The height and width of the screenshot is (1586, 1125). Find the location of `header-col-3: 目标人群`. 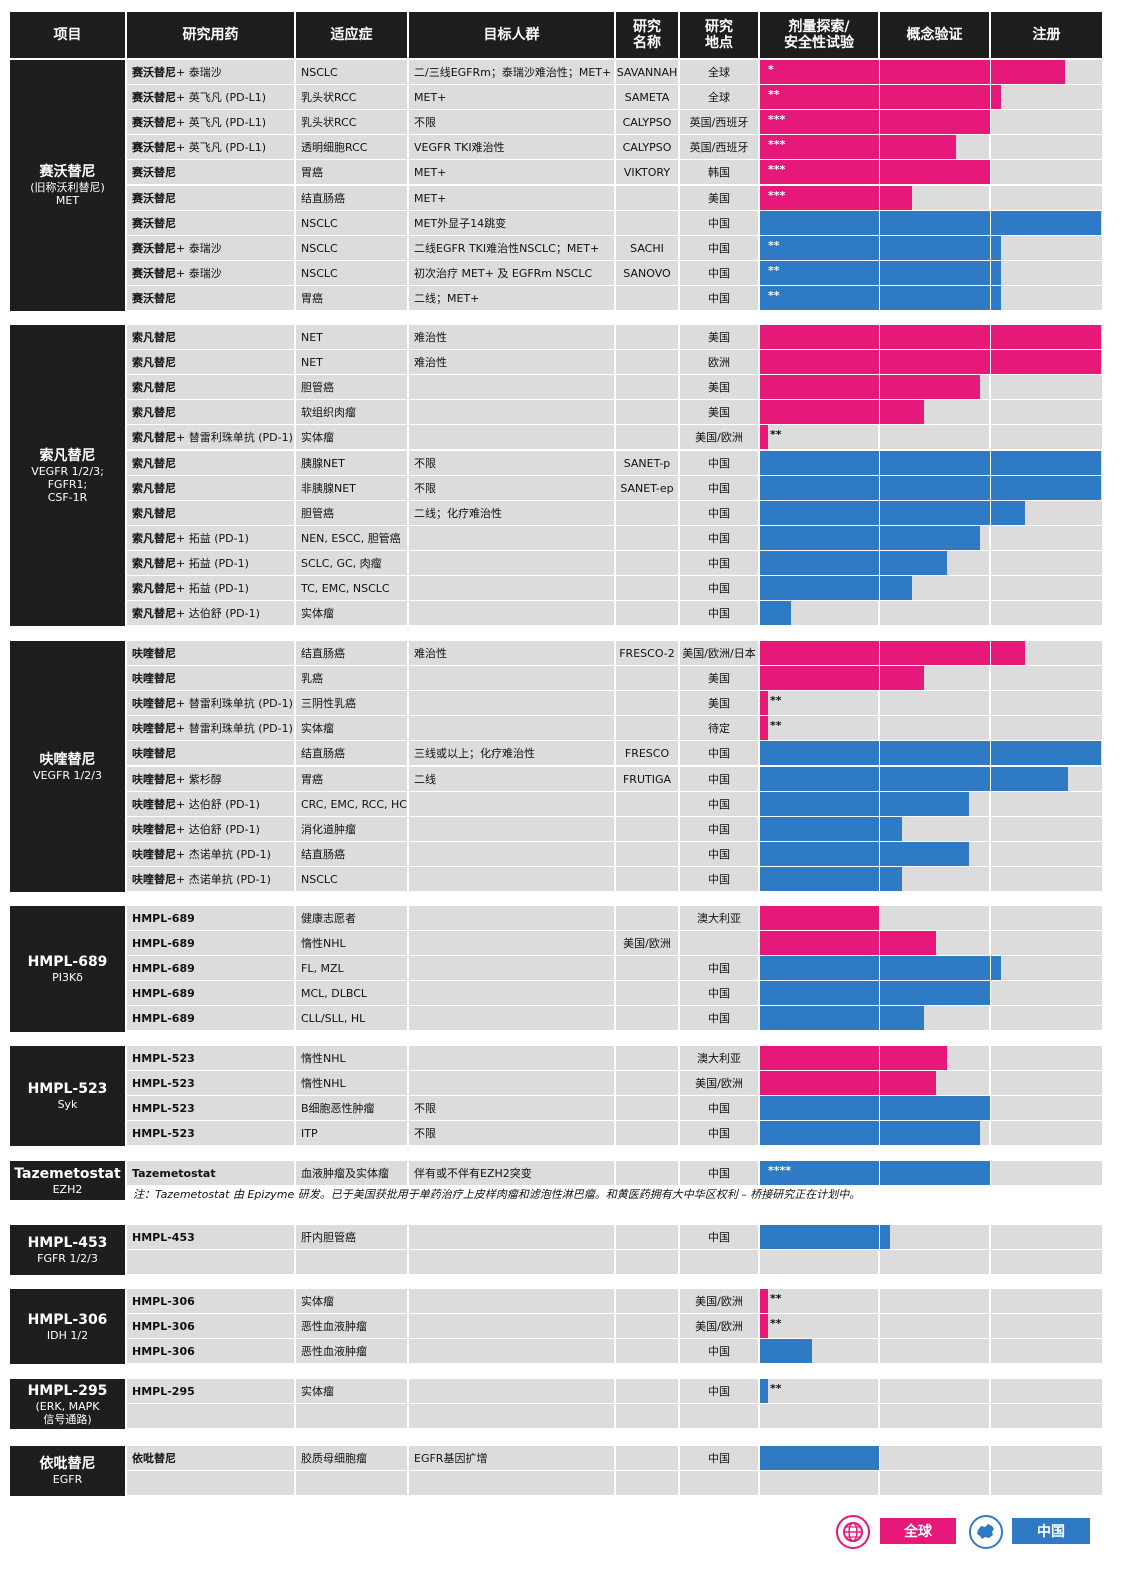

header-col-3: 目标人群 is located at coordinates (511, 35).